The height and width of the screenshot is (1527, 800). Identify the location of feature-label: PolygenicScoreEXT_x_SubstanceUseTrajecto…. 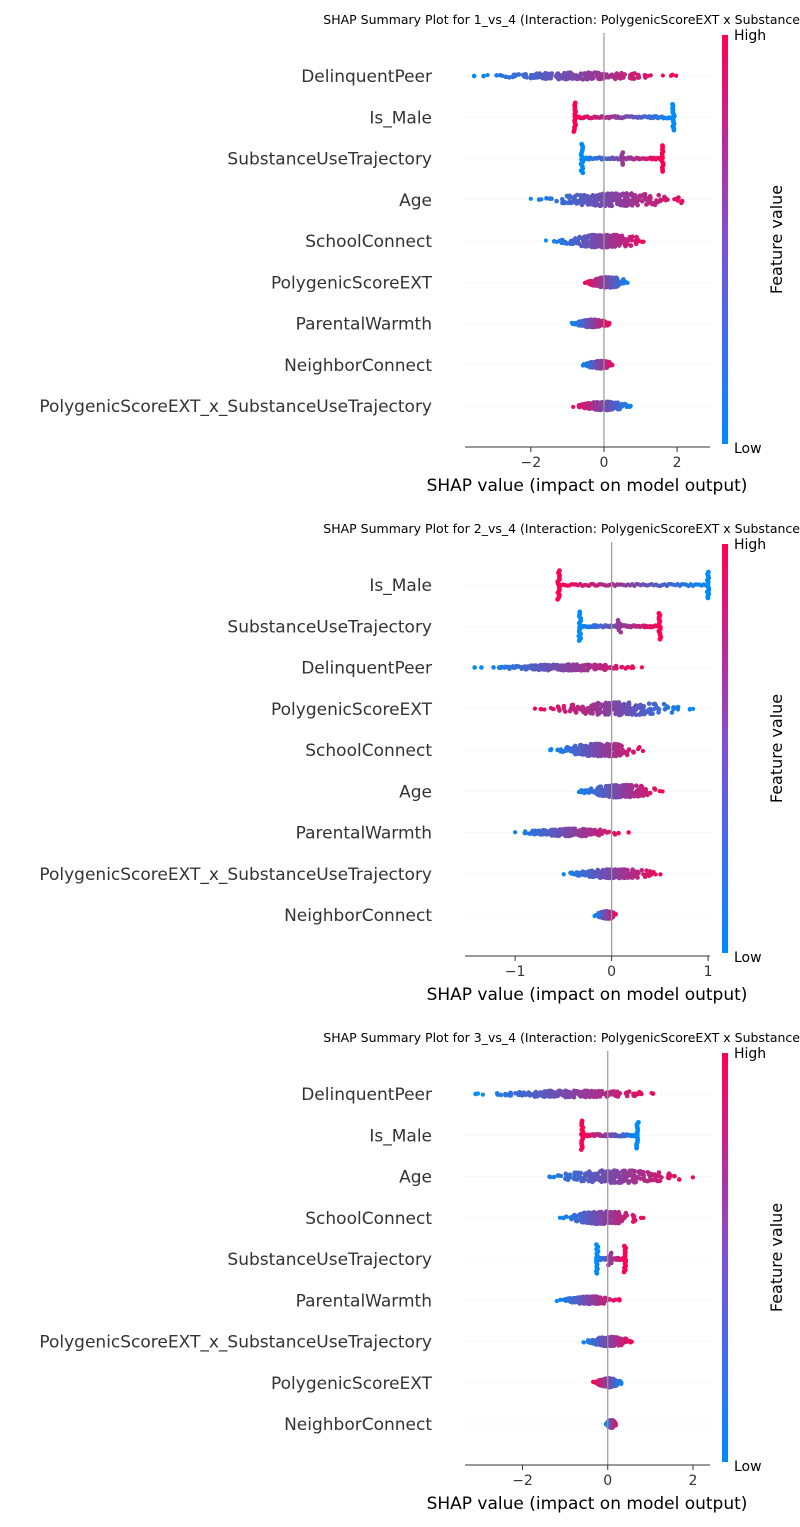
(235, 1343).